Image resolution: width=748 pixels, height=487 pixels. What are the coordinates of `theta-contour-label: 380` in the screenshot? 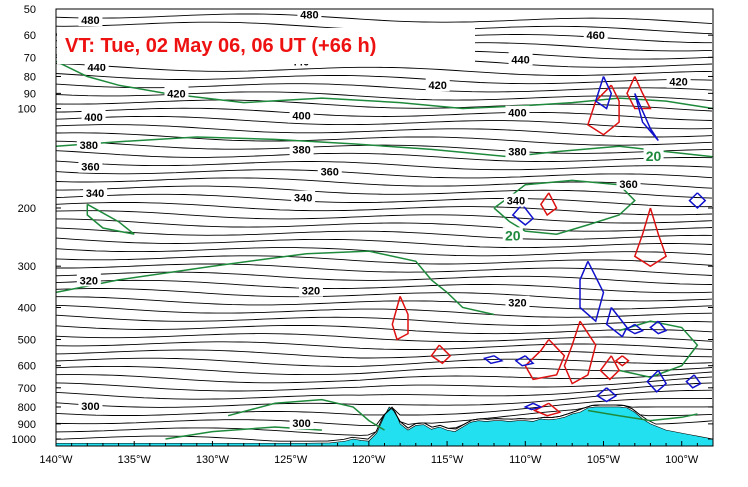 It's located at (301, 150).